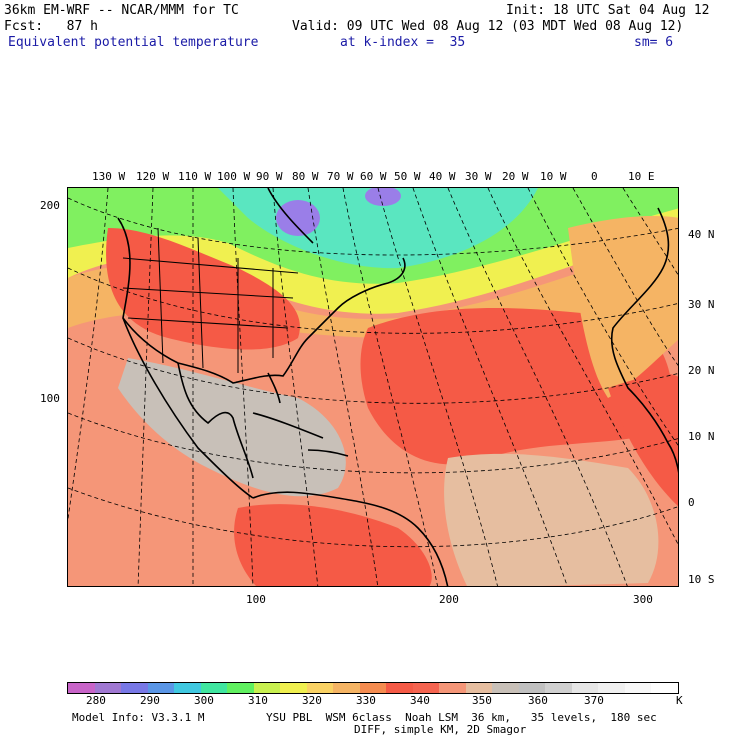  I want to click on colorbar-label: 300, so click(204, 700).